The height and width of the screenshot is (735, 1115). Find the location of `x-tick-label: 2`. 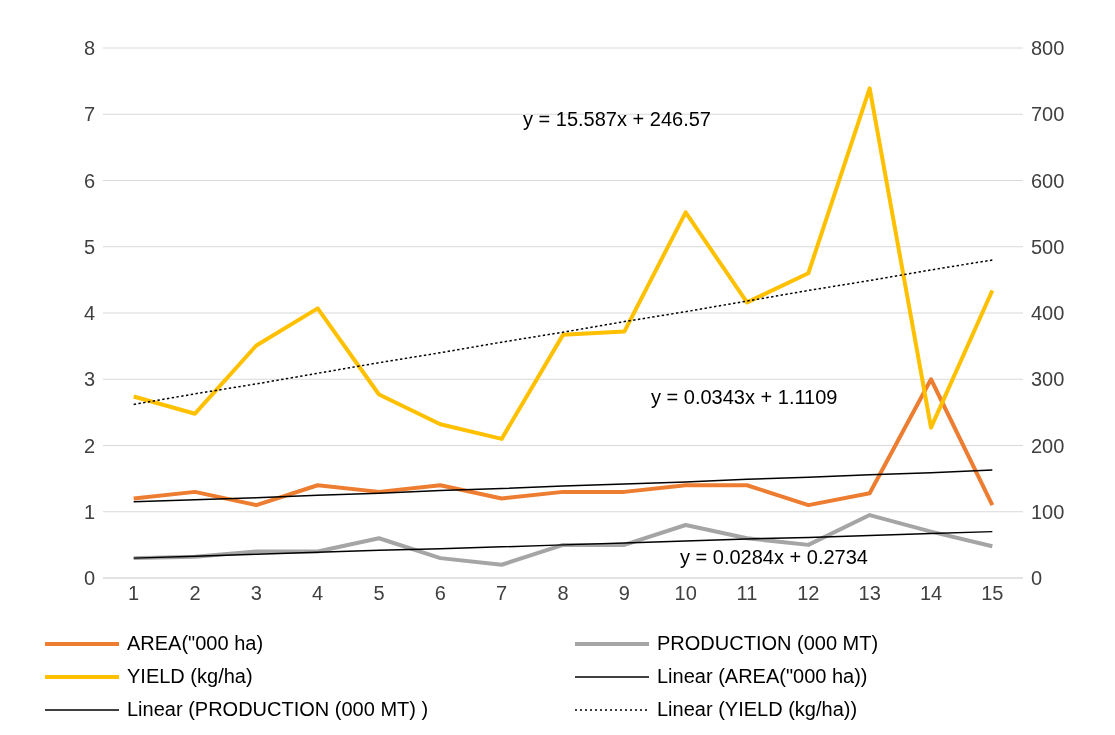

x-tick-label: 2 is located at coordinates (195, 593).